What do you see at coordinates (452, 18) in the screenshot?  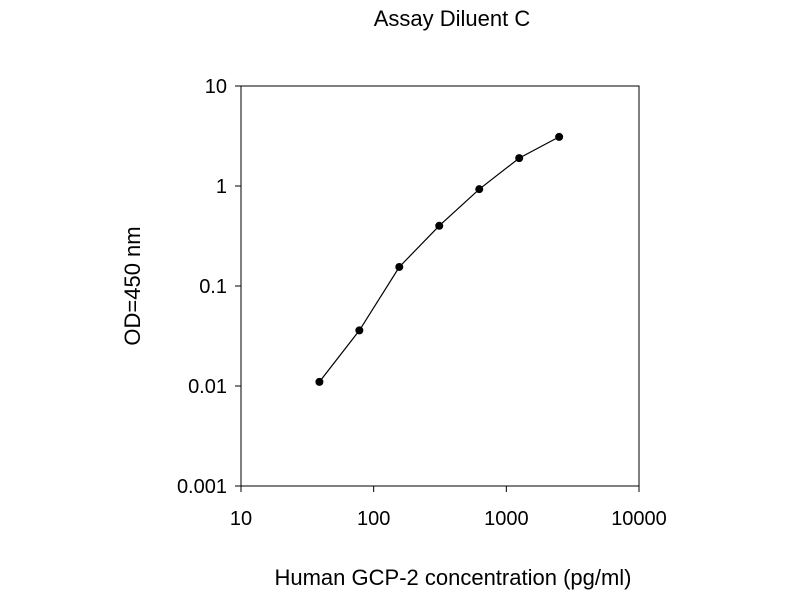 I see `chart-title: Assay Diluent C` at bounding box center [452, 18].